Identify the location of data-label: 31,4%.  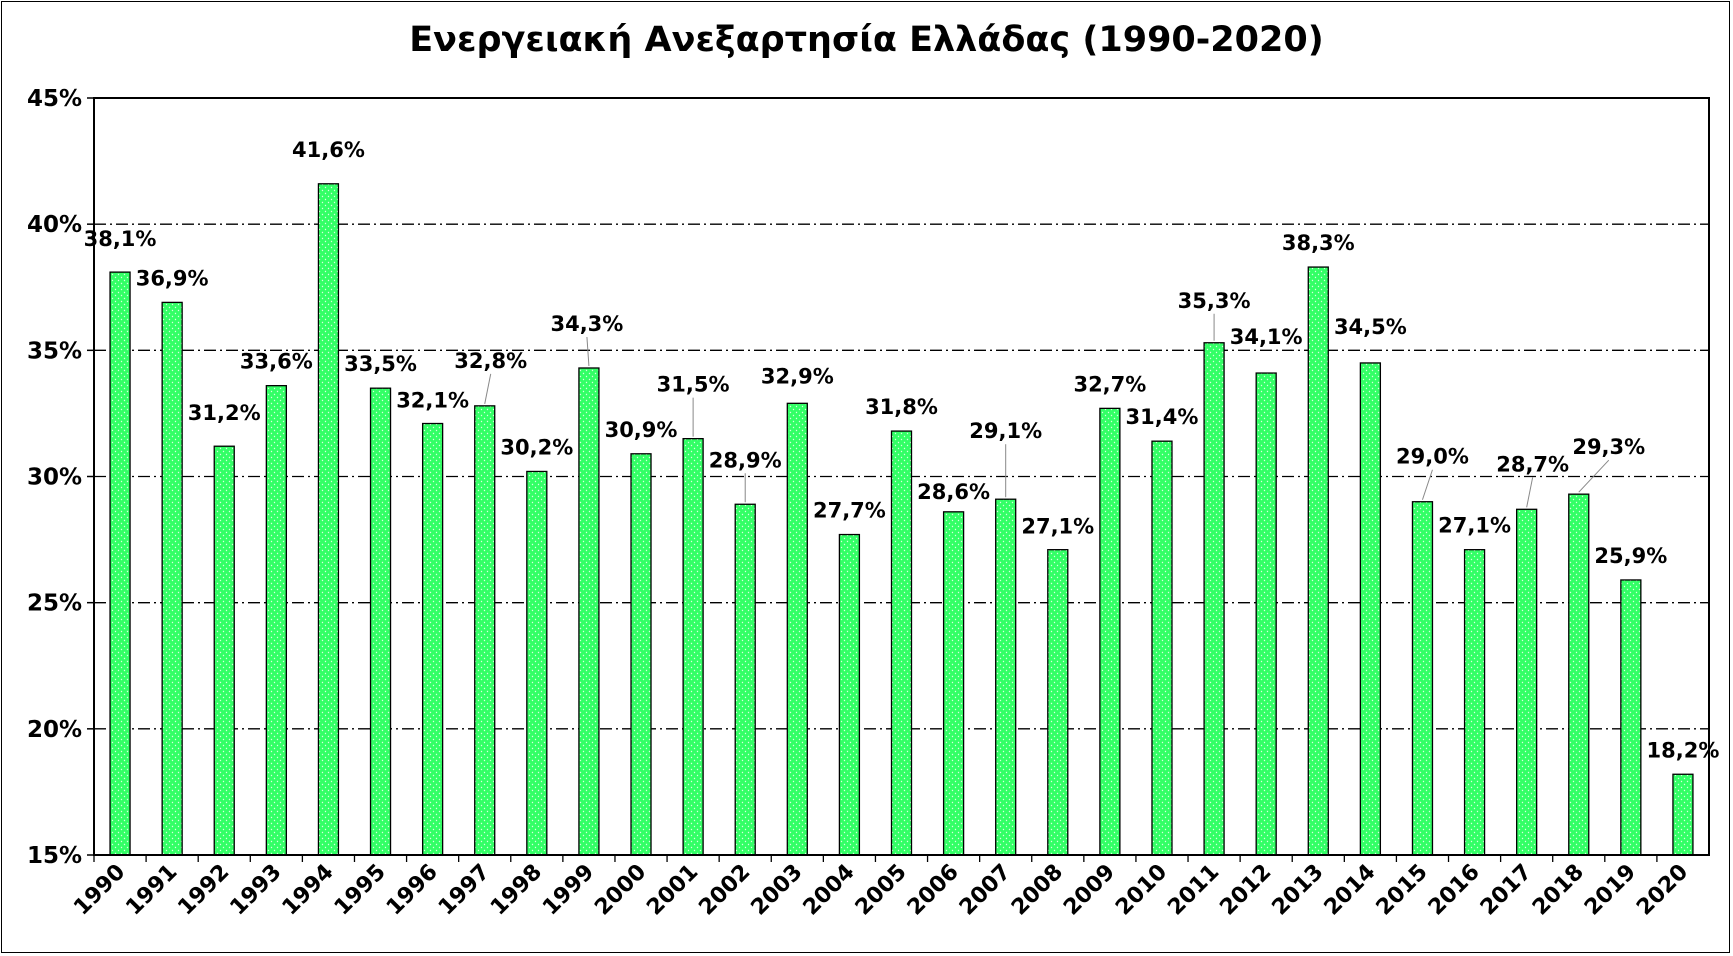
(1162, 417).